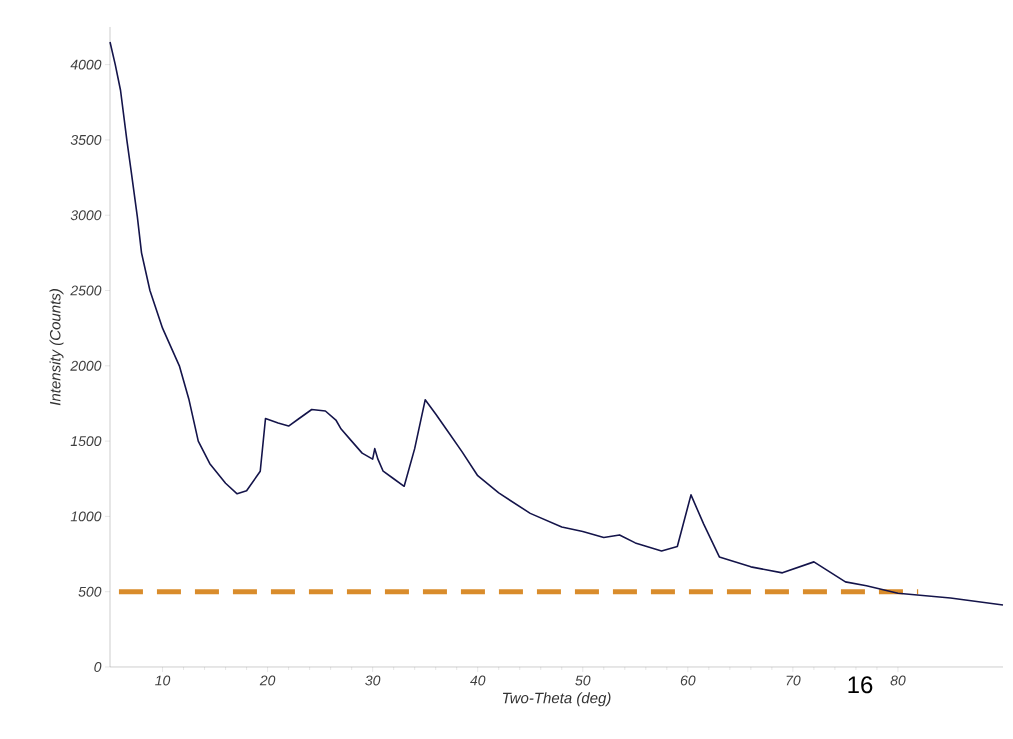 The image size is (1013, 739). What do you see at coordinates (373, 680) in the screenshot?
I see `x-tick-label: 30` at bounding box center [373, 680].